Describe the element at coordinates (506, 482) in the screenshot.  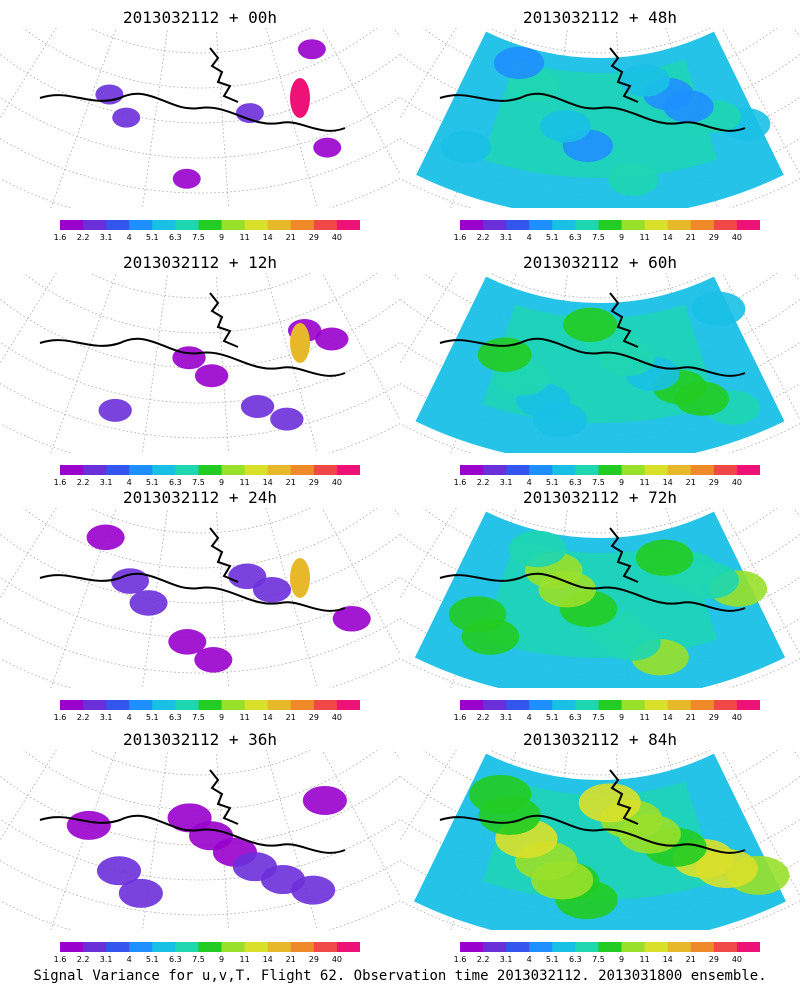
I see `colorbar-tick-label: 3.1` at that location.